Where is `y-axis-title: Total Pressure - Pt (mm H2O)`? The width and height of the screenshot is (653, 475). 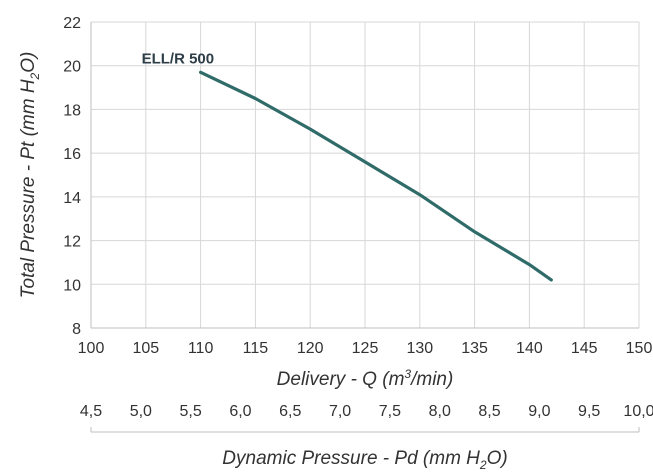 y-axis-title: Total Pressure - Pt (mm H2O) is located at coordinates (30, 175).